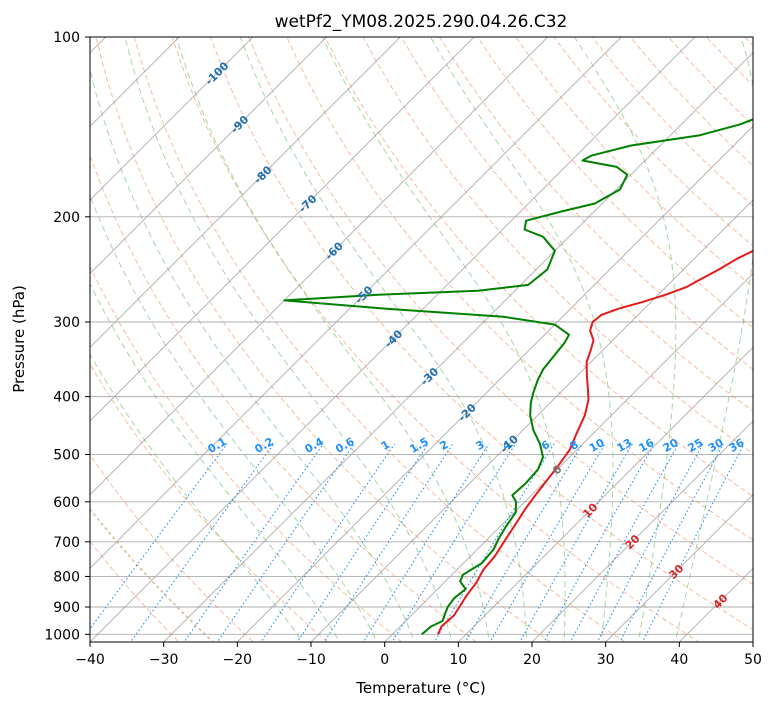 The height and width of the screenshot is (708, 775). What do you see at coordinates (66, 503) in the screenshot?
I see `y-tick-label: 600` at bounding box center [66, 503].